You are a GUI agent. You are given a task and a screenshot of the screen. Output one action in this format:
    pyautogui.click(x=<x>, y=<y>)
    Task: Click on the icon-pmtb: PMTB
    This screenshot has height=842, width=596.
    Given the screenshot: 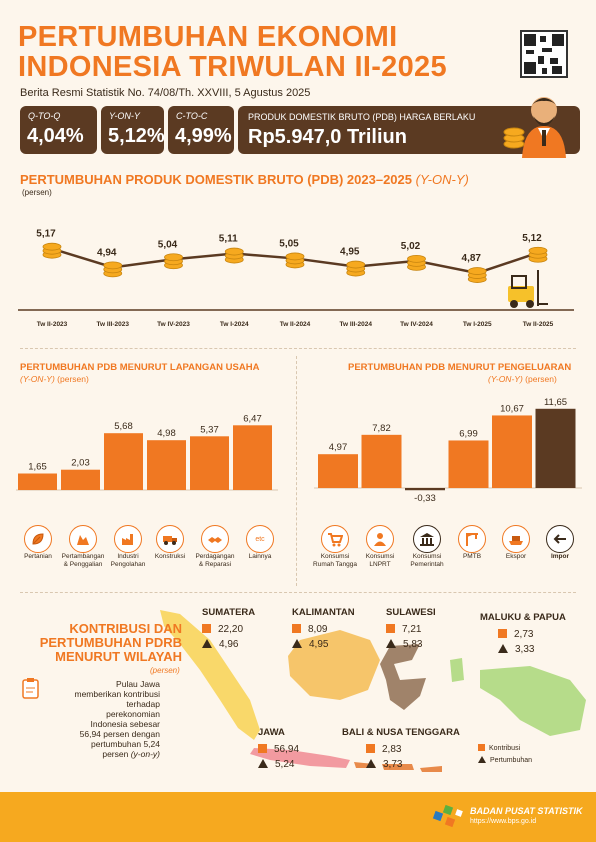 What is the action you would take?
    pyautogui.click(x=472, y=543)
    